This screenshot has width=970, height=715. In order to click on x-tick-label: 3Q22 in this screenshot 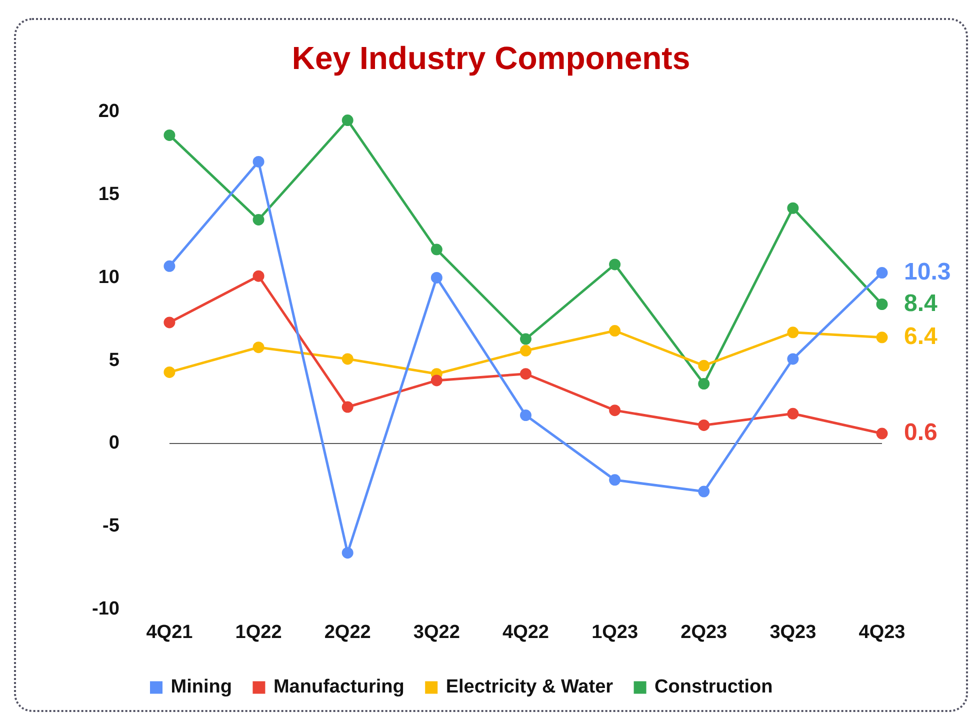, I will do `click(436, 632)`.